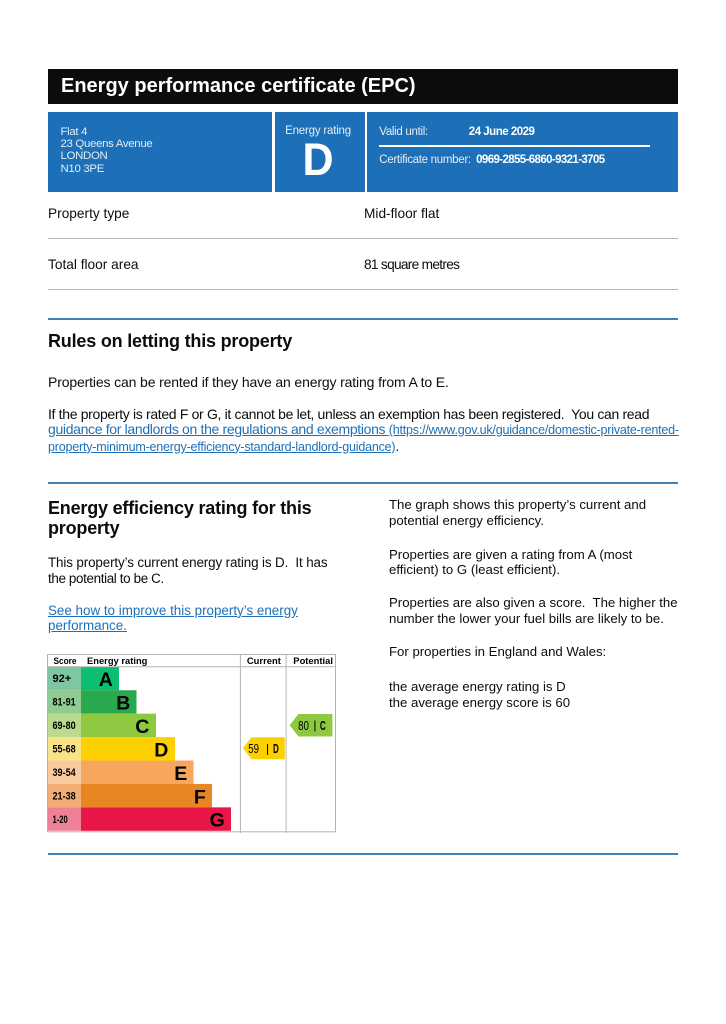 Image resolution: width=726 pixels, height=1024 pixels. Describe the element at coordinates (117, 661) in the screenshot. I see `svg-text: Energy rating` at that location.